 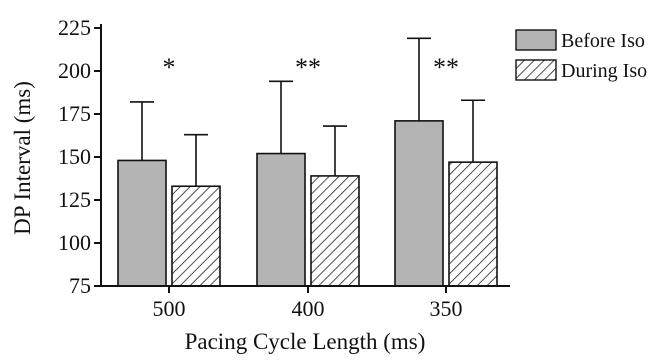 What do you see at coordinates (603, 41) in the screenshot?
I see `legend-label: Before Iso` at bounding box center [603, 41].